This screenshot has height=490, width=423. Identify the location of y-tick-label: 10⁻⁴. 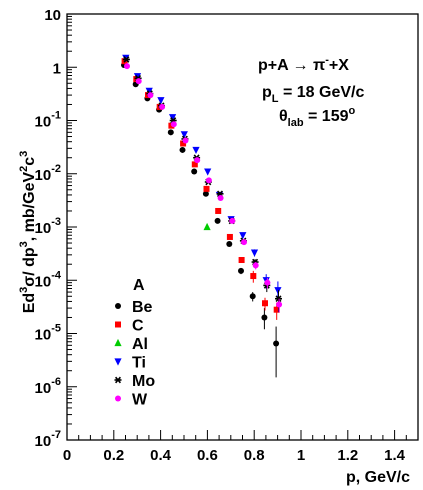
(48, 279).